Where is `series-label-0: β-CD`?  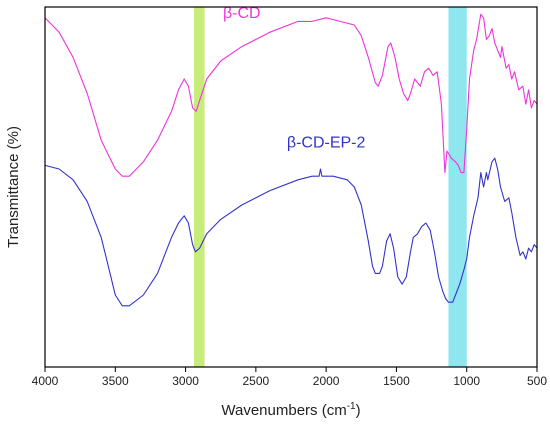 series-label-0: β-CD is located at coordinates (242, 13).